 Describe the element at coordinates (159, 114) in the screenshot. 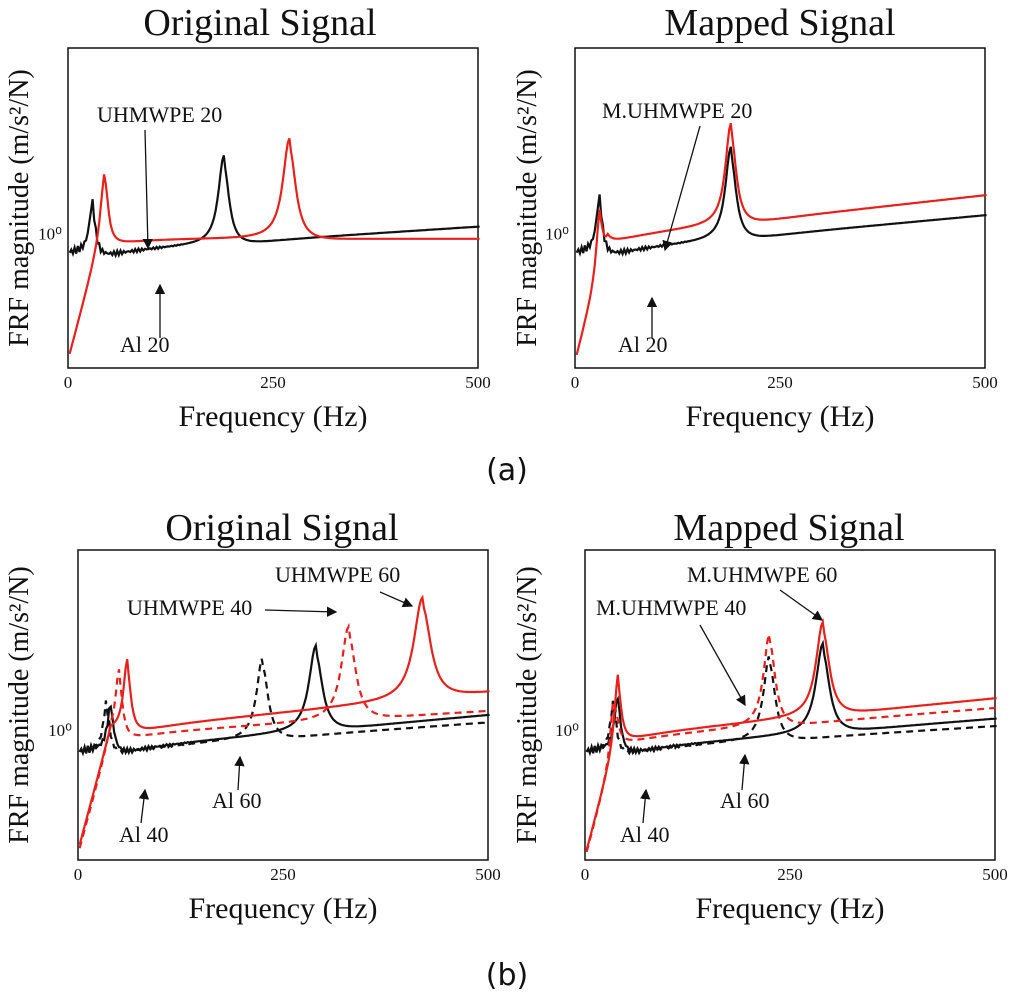

I see `annotation-label: UHMWPE 20` at that location.